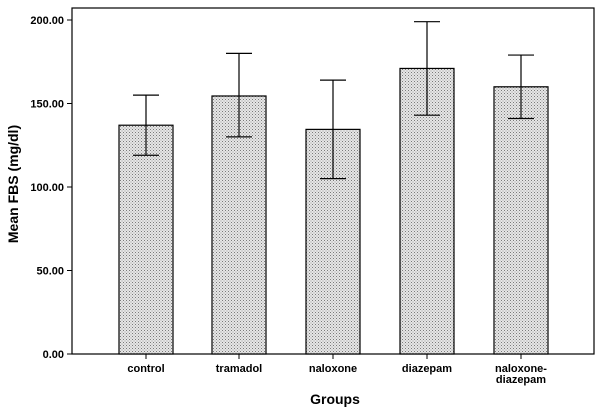  Describe the element at coordinates (335, 399) in the screenshot. I see `x-axis-title: Groups` at that location.